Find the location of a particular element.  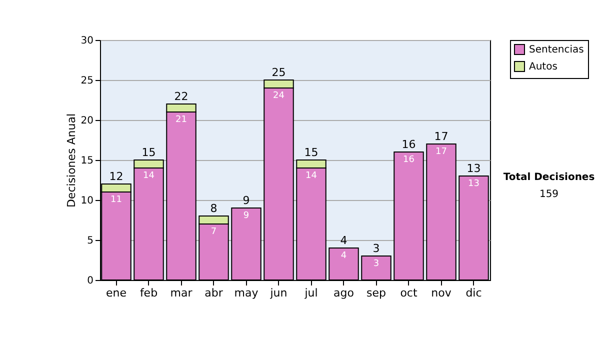

data-label: 21 is located at coordinates (181, 120).